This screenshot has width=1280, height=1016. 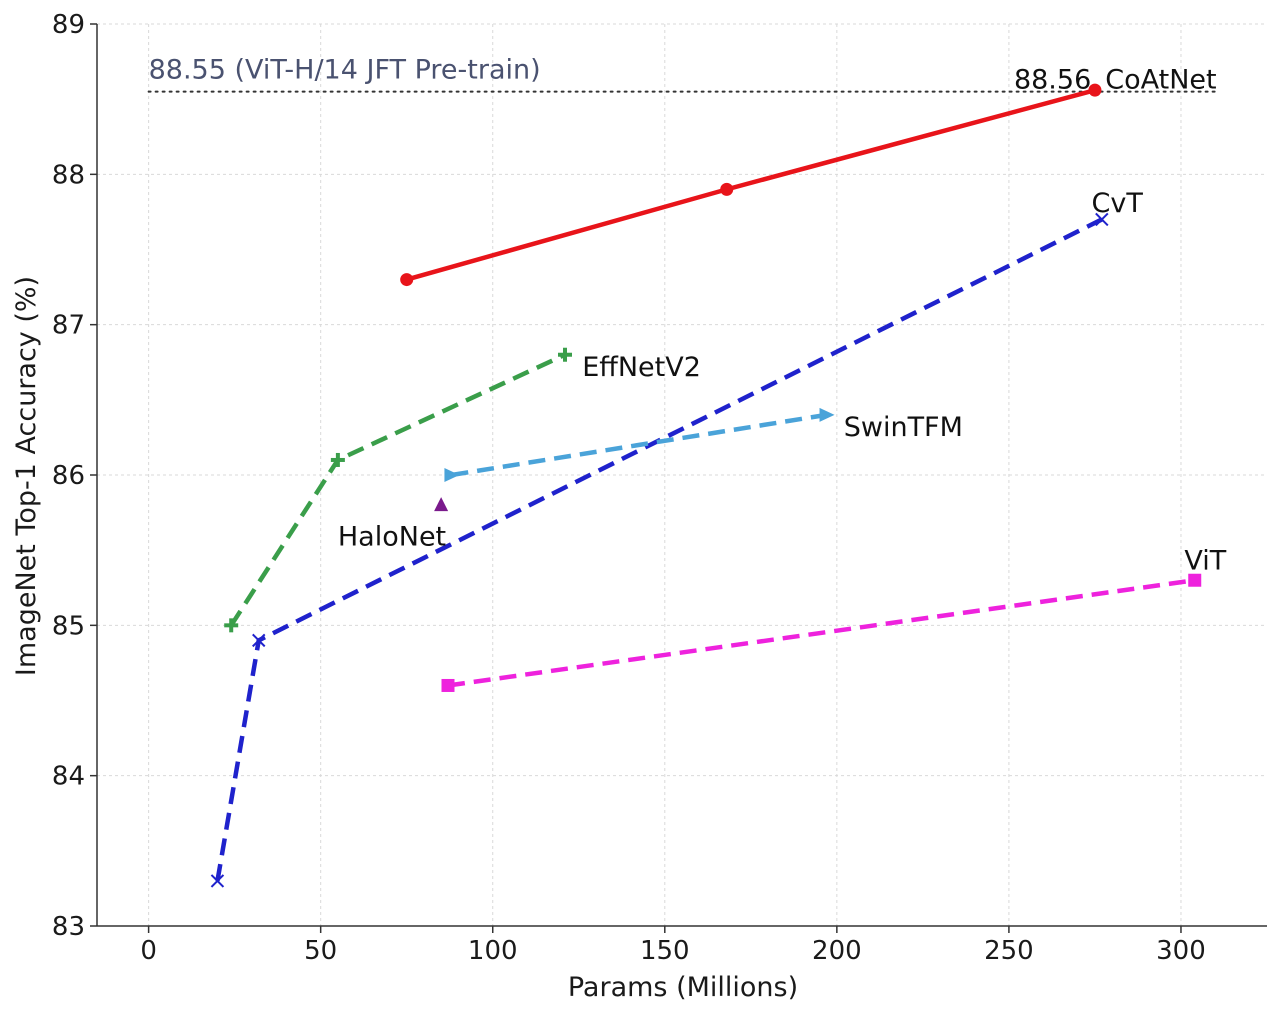 What do you see at coordinates (68, 777) in the screenshot?
I see `y-tick-label-84: 84` at bounding box center [68, 777].